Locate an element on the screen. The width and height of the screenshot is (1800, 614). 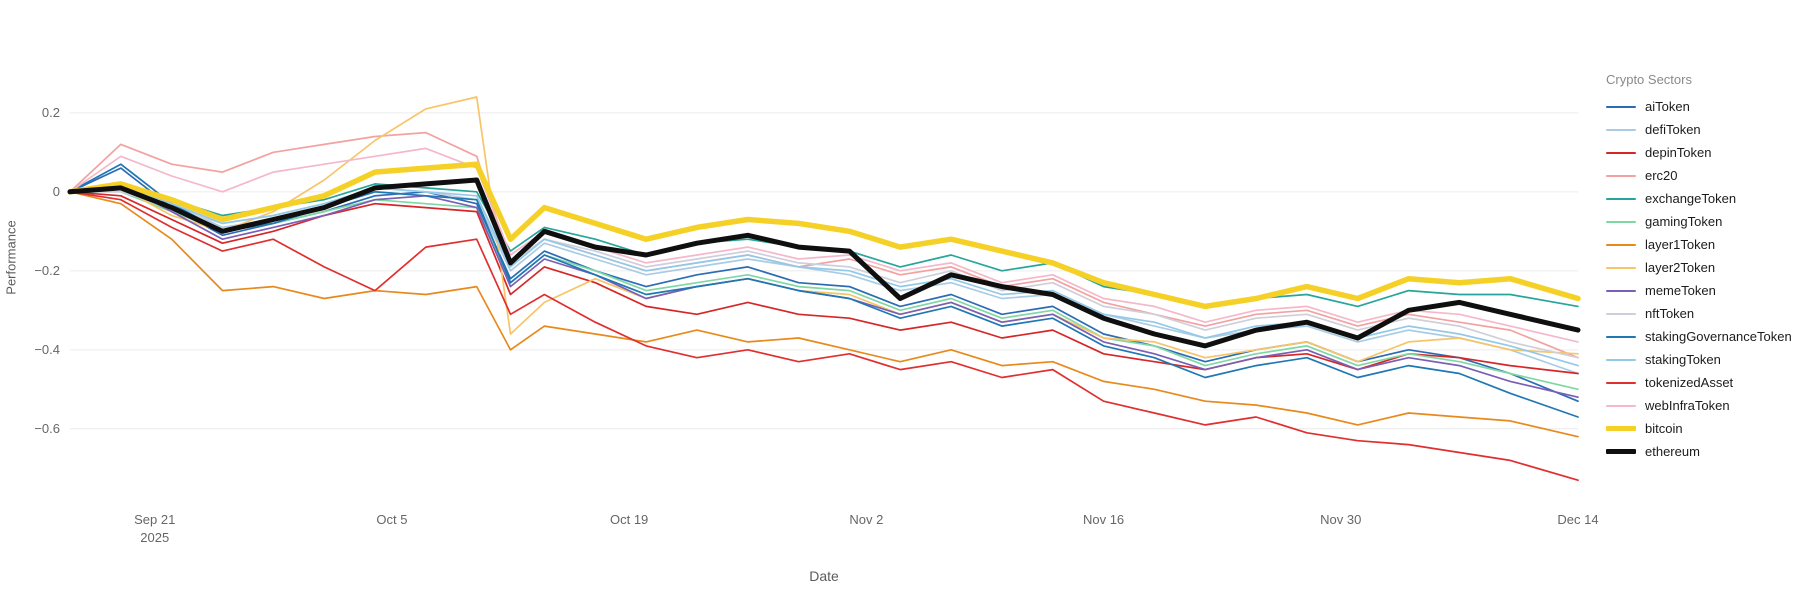
legend-item-bitcoin: bitcoin is located at coordinates (1701, 428).